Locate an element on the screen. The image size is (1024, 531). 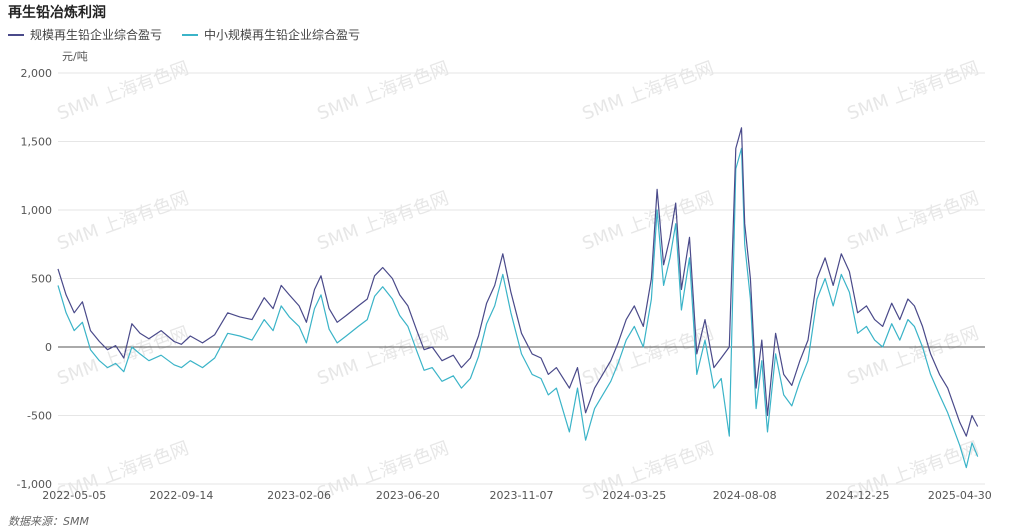
legend-item-series2: 中小规模再生铅企业综合盈亏 is located at coordinates (271, 34).